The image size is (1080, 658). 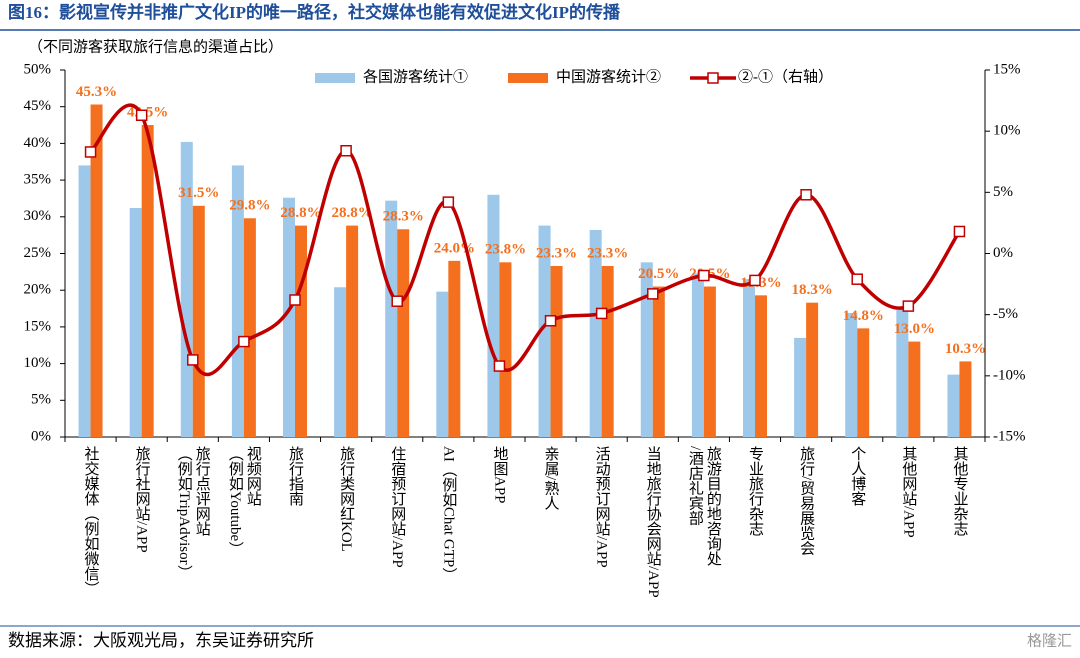 I want to click on value-label: 23.8%, so click(x=505, y=250).